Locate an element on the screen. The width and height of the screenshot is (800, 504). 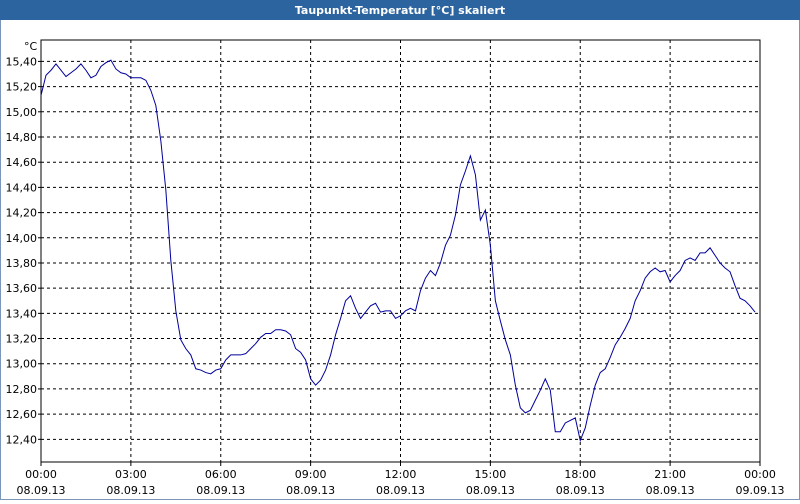
x-tick-label: 03:00 is located at coordinates (131, 474).